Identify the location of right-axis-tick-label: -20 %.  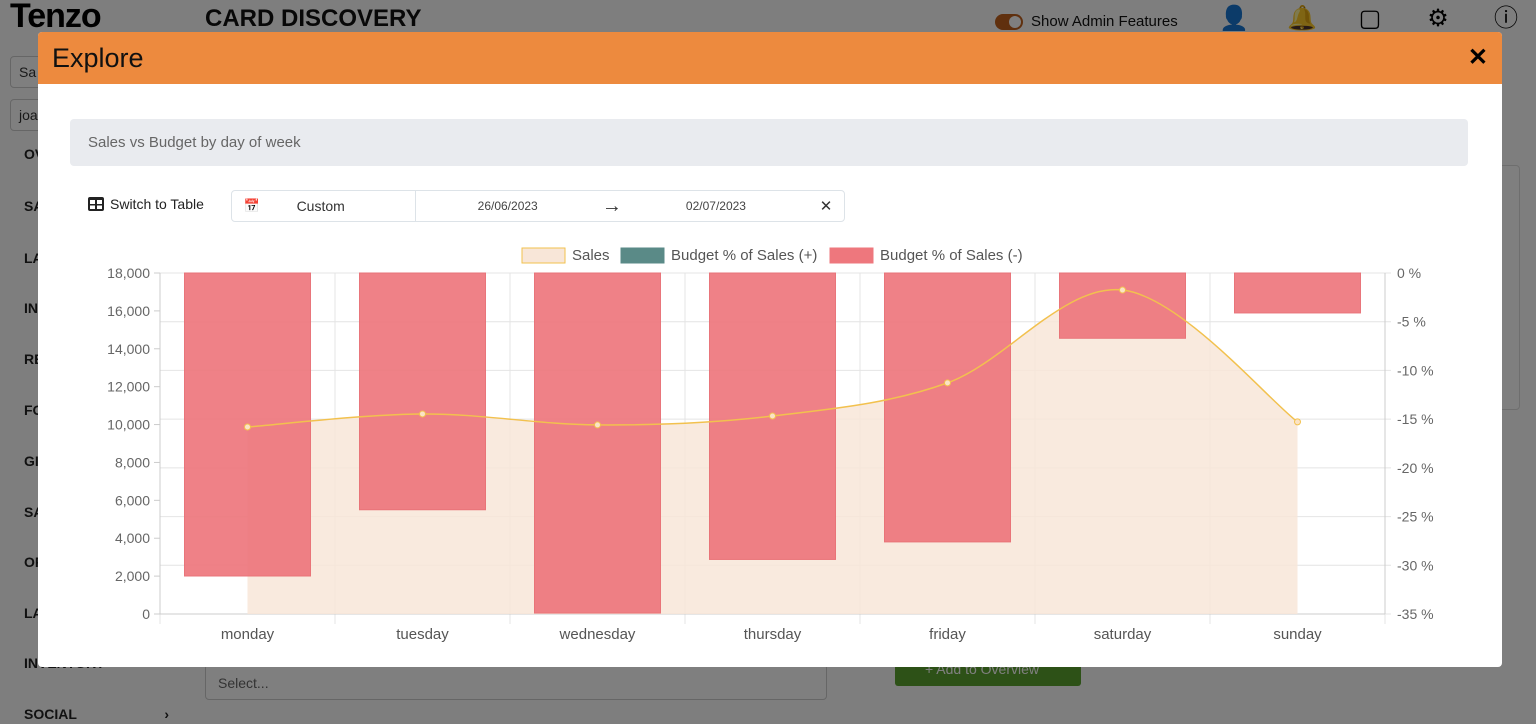
(1415, 468).